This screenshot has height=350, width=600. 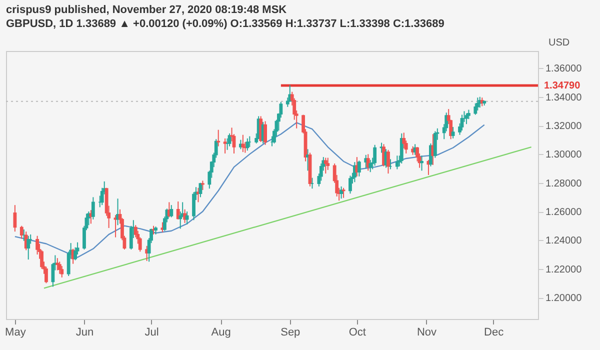 What do you see at coordinates (564, 155) in the screenshot?
I see `y-tick-label: 1.30000` at bounding box center [564, 155].